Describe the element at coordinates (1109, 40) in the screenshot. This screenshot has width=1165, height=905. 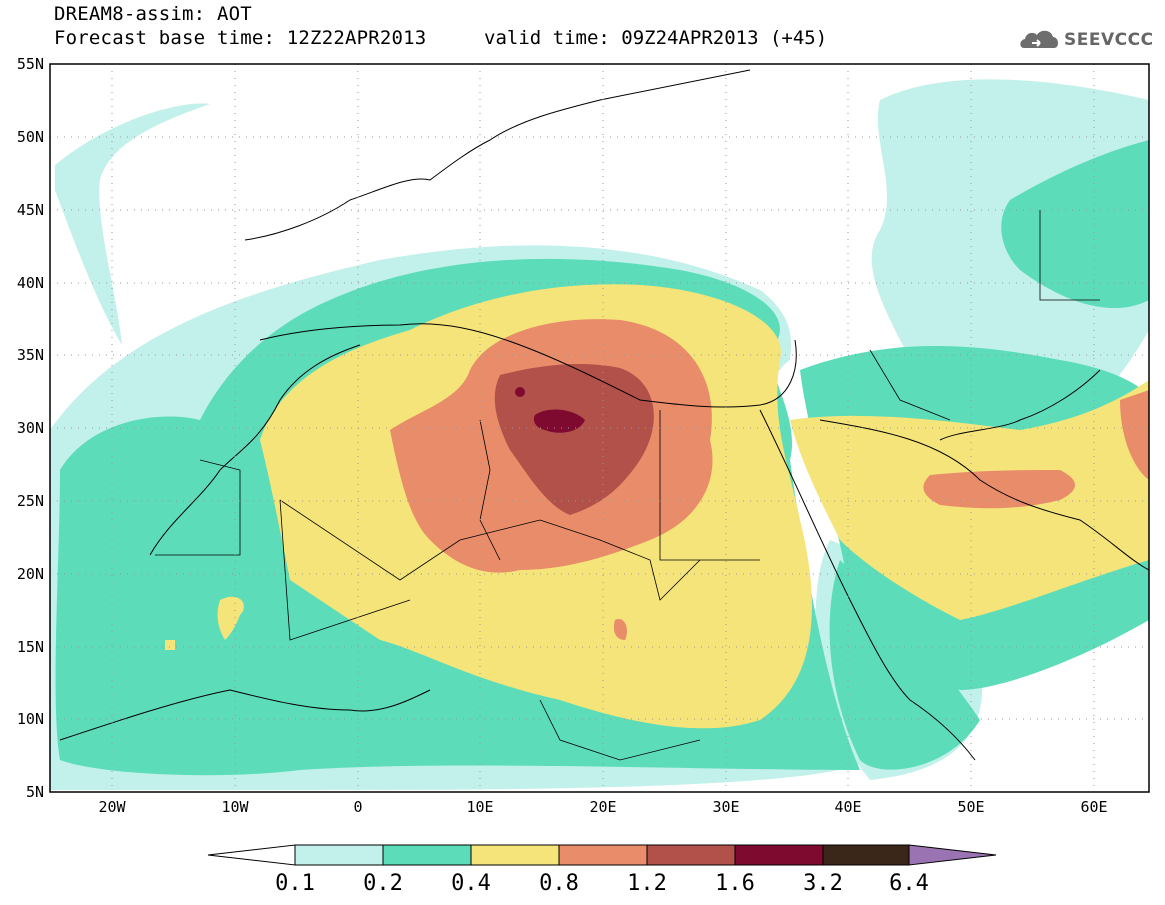
I see `logo-text: SEEVCCC` at that location.